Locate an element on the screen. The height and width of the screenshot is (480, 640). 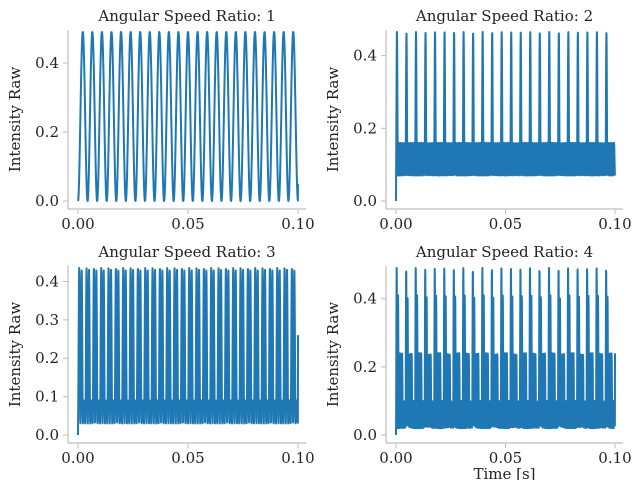
y-tick-label: 0.1 is located at coordinates (47, 397).